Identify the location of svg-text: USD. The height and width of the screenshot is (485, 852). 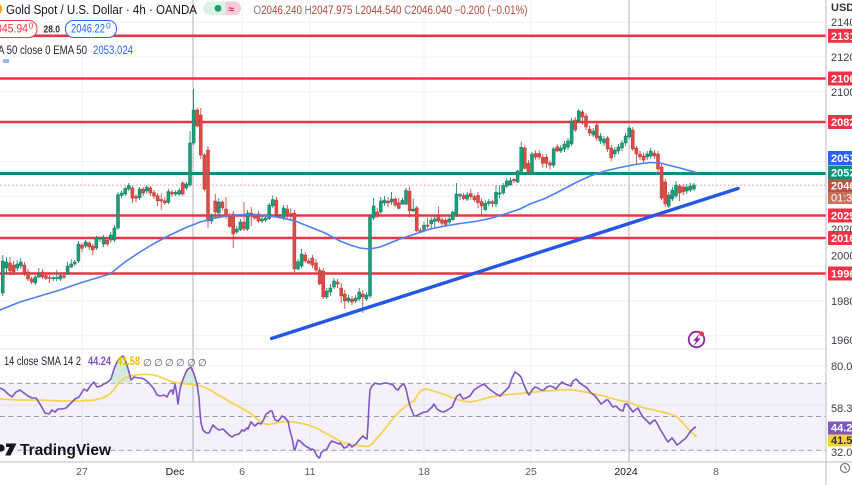
(841, 8).